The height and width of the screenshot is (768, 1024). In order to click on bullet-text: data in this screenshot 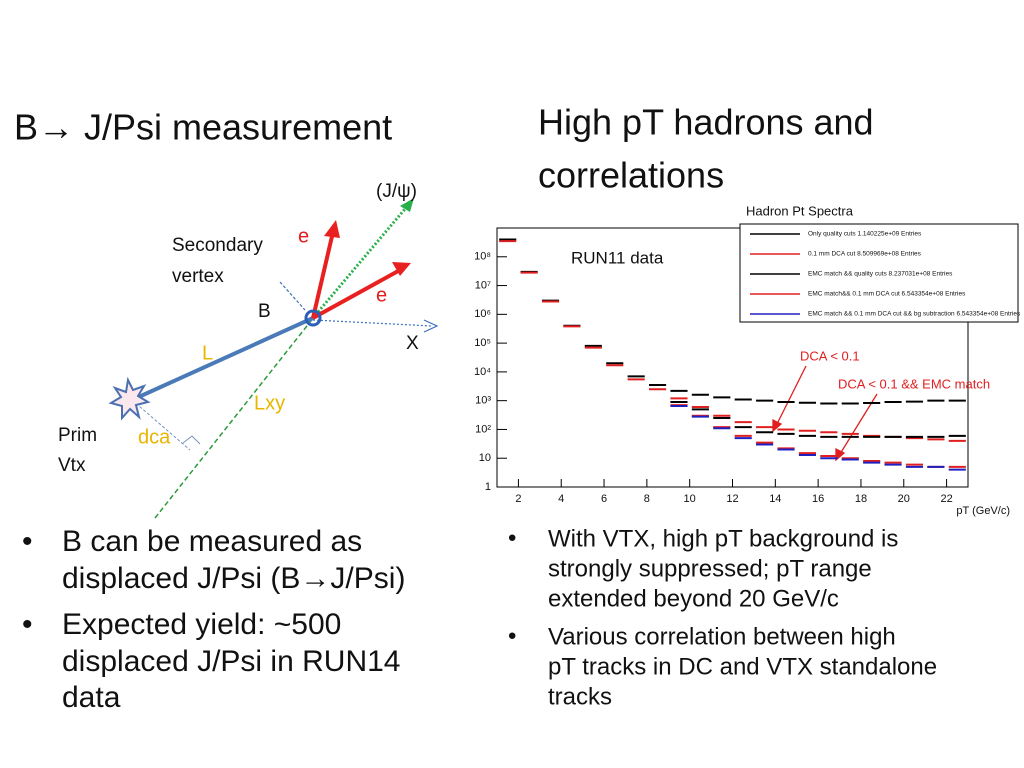, I will do `click(91, 697)`.